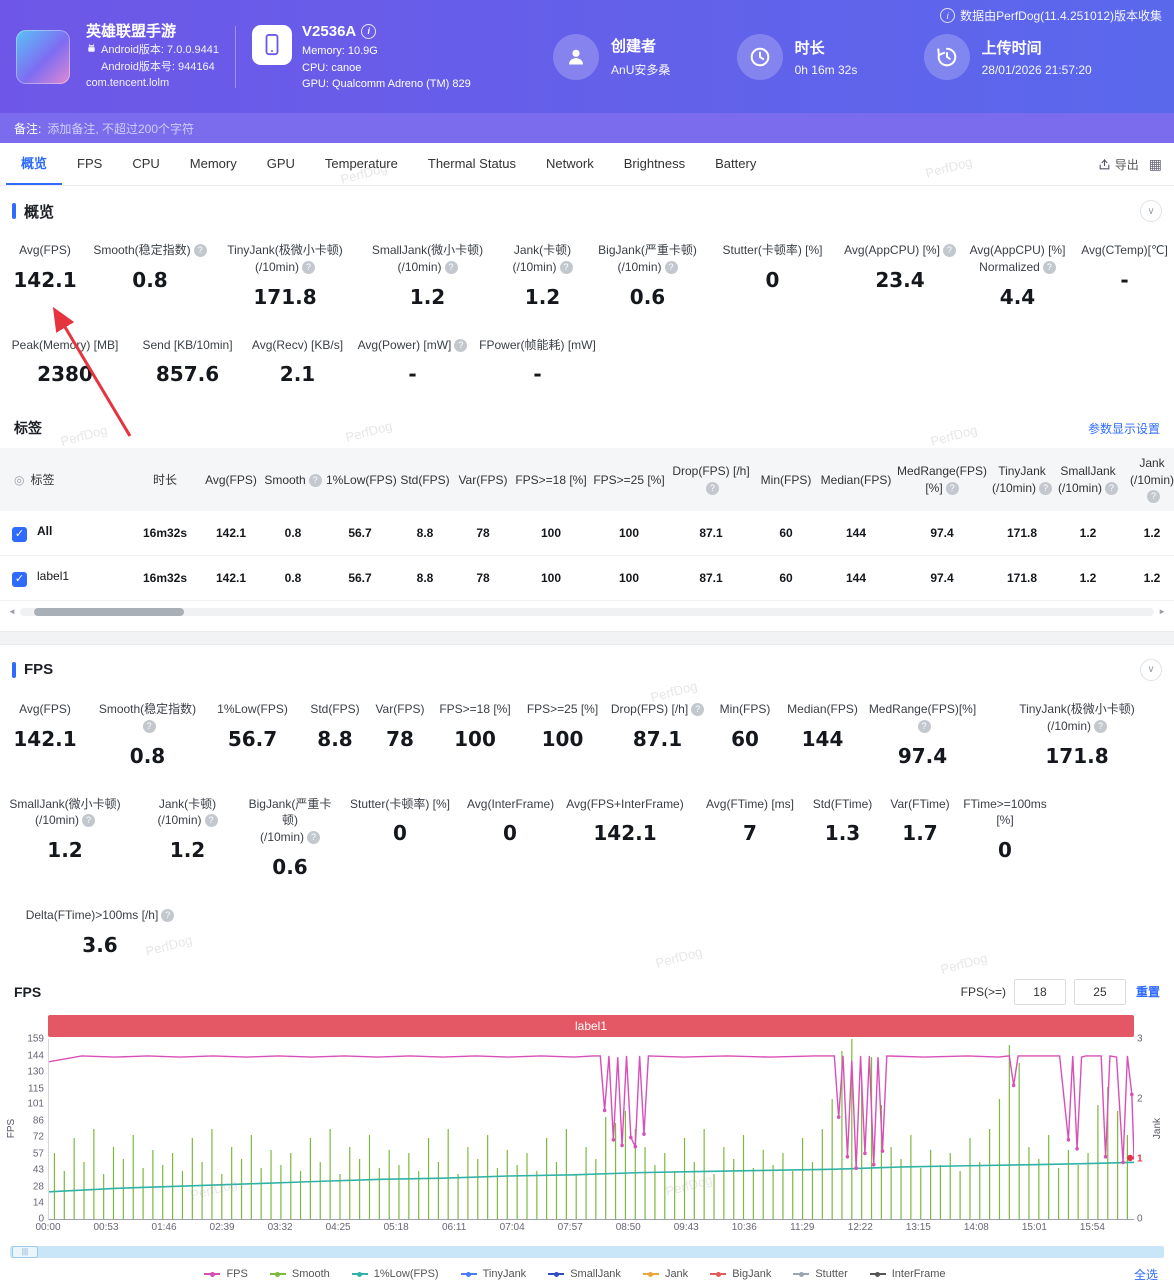  What do you see at coordinates (1005, 812) in the screenshot?
I see `metric-label: FTime>=100ms [%]` at bounding box center [1005, 812].